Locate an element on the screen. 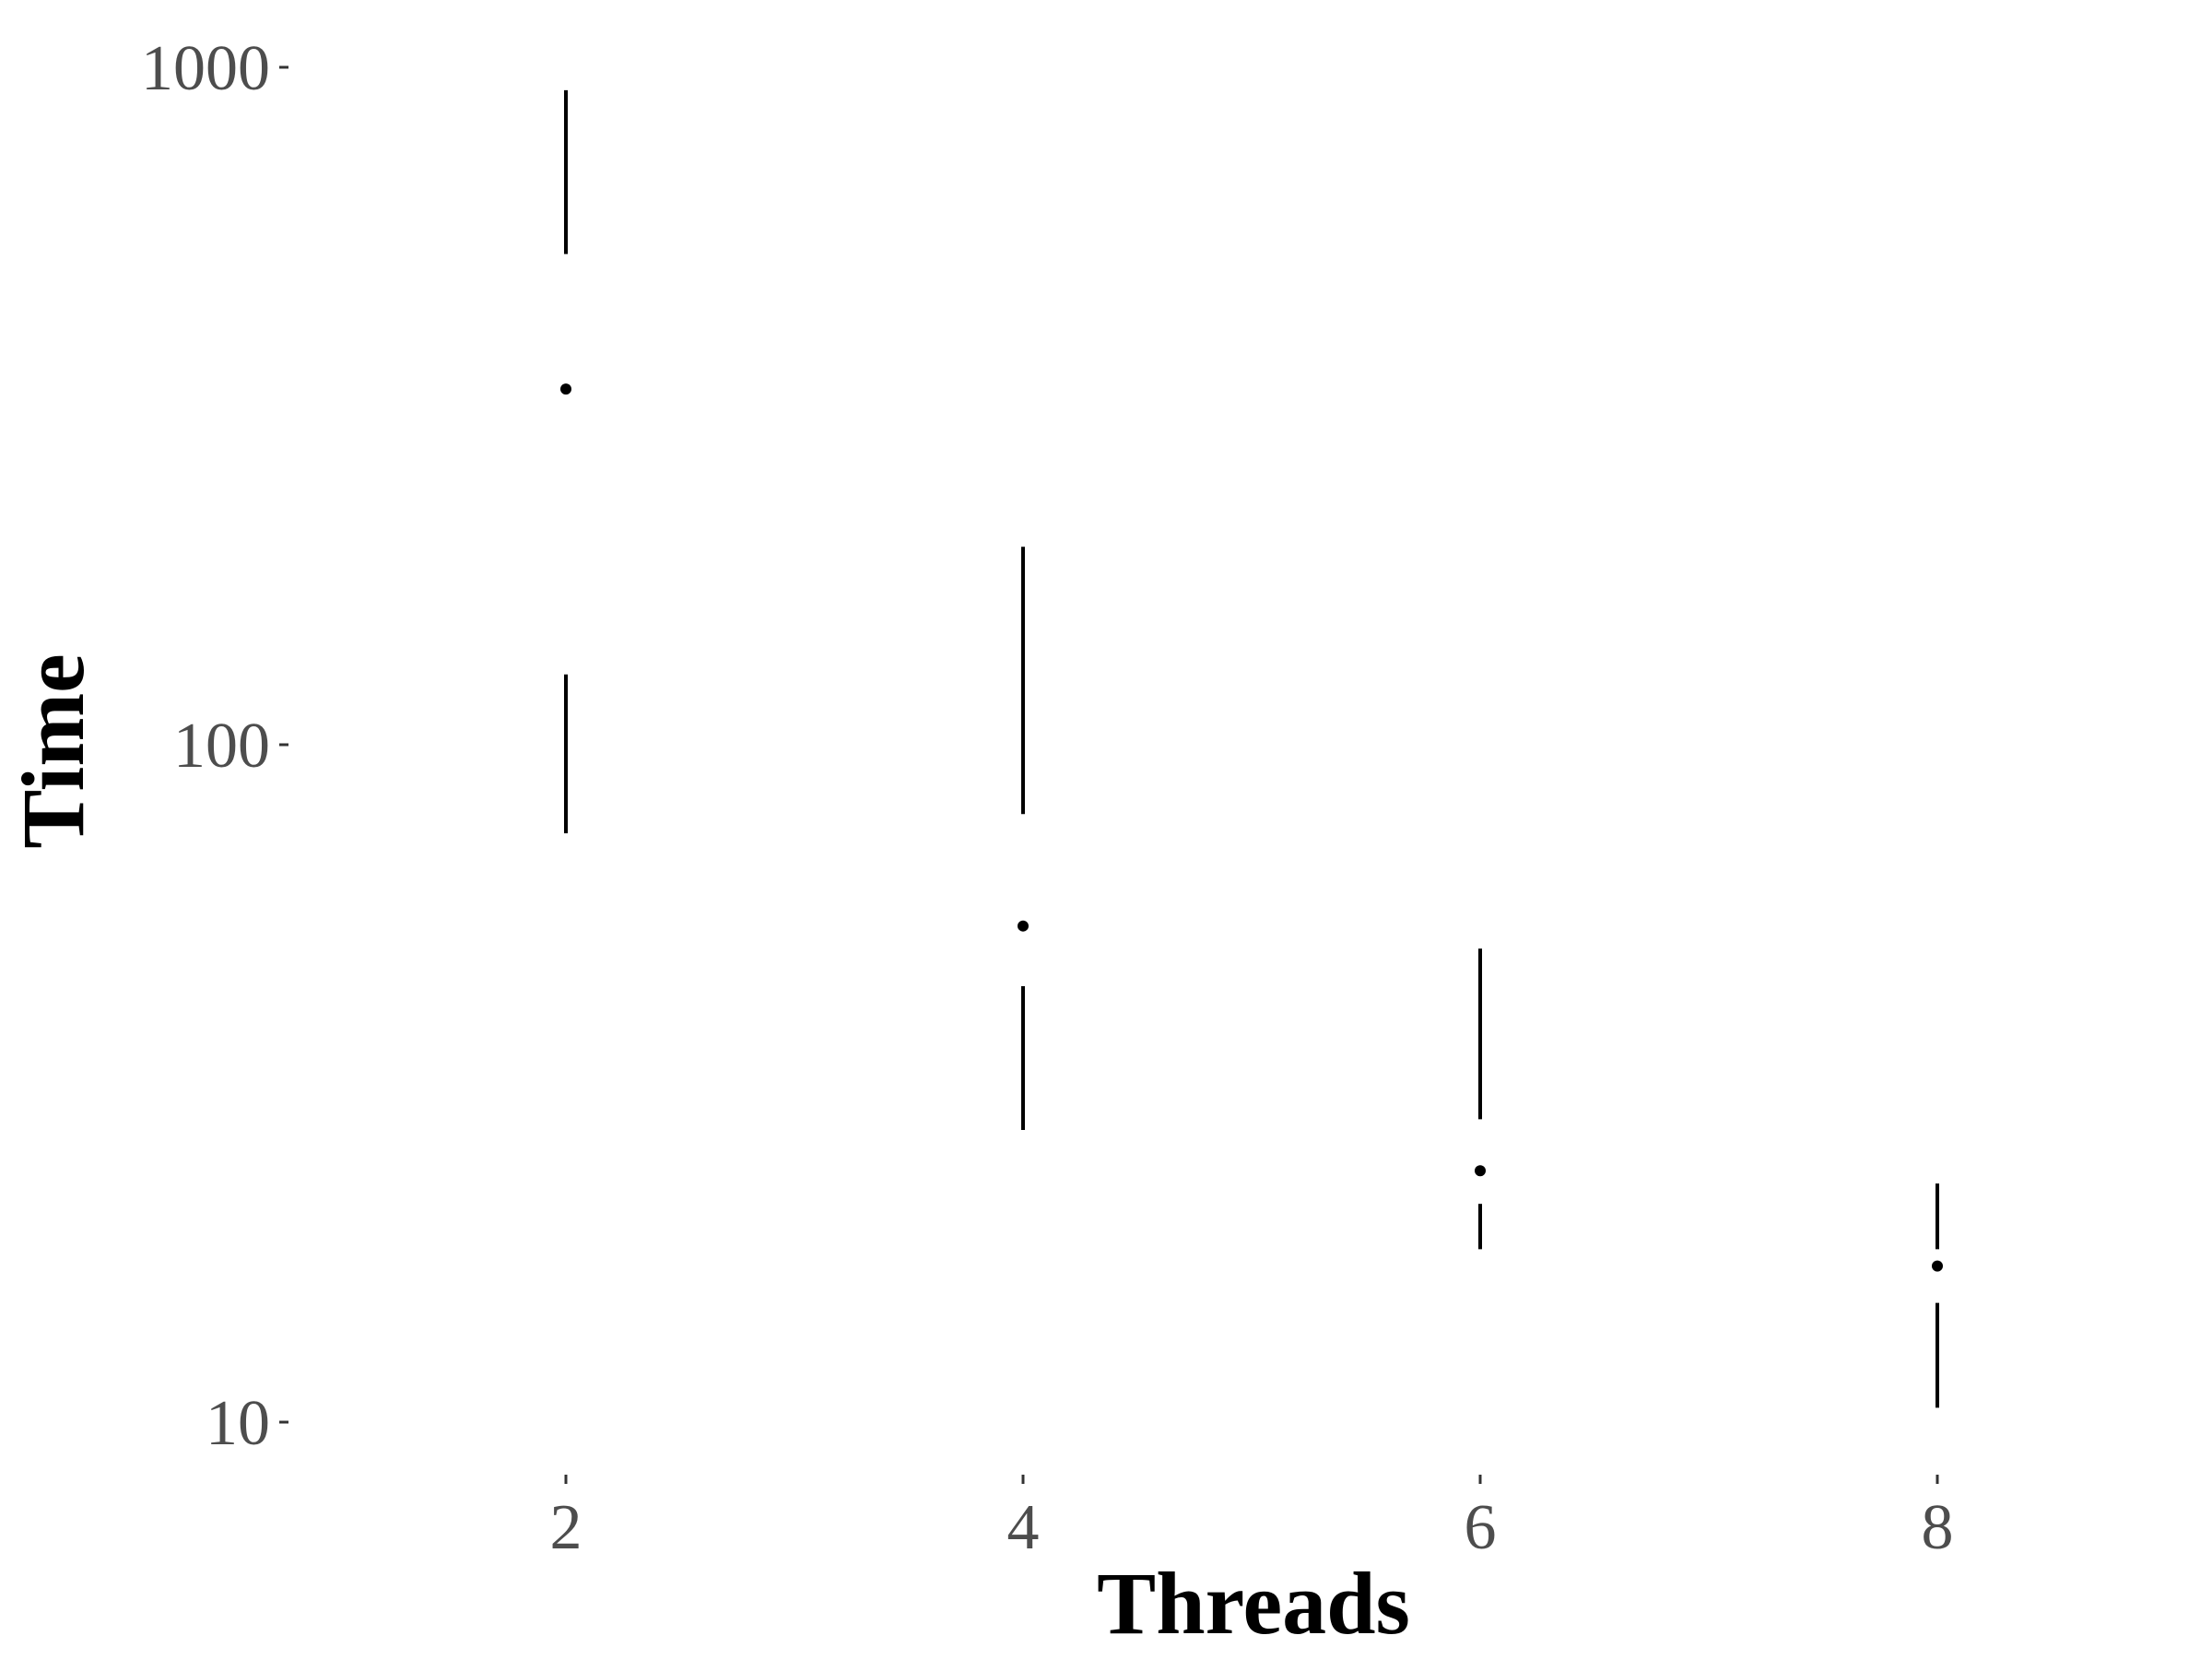 Image resolution: width=2212 pixels, height=1659 pixels. y-tick-label-100: 100 is located at coordinates (221, 746).